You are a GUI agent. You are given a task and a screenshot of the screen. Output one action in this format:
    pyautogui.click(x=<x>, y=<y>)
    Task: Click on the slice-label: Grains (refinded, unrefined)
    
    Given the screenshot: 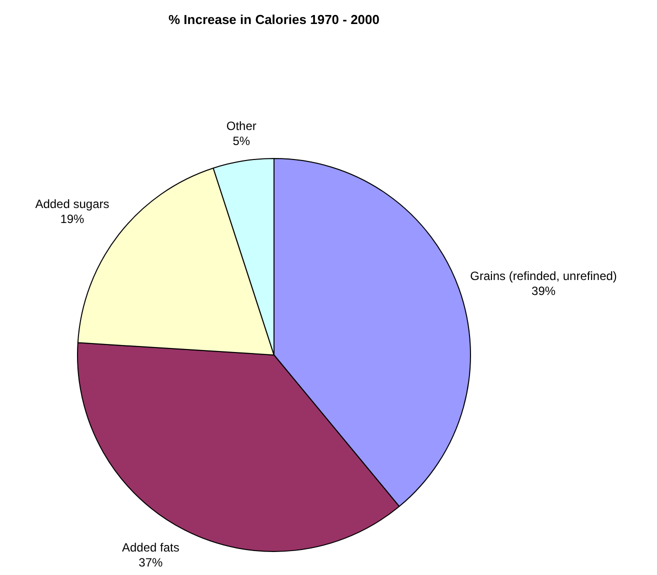 What is the action you would take?
    pyautogui.click(x=543, y=276)
    